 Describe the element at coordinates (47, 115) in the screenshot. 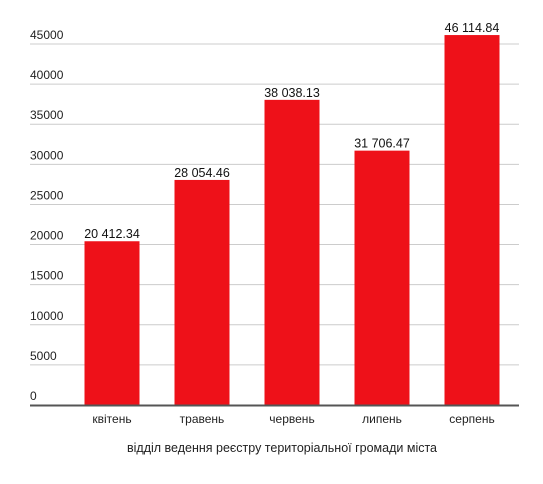

I see `y-tick-label: 35000` at that location.